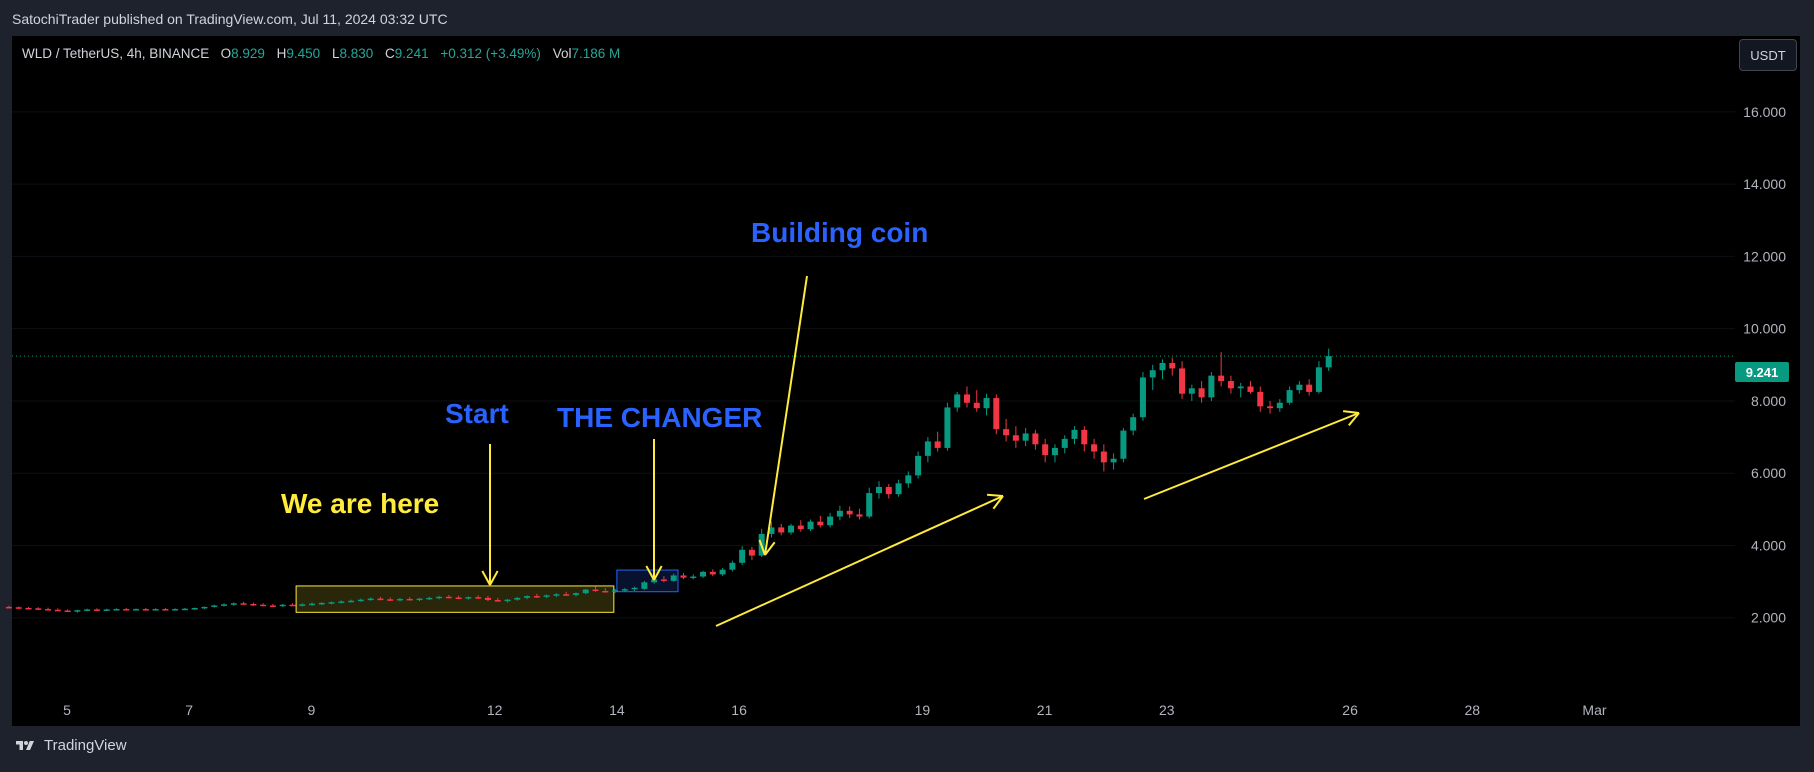 The image size is (1814, 772). Describe the element at coordinates (390, 53) in the screenshot. I see `close-label: C` at that location.